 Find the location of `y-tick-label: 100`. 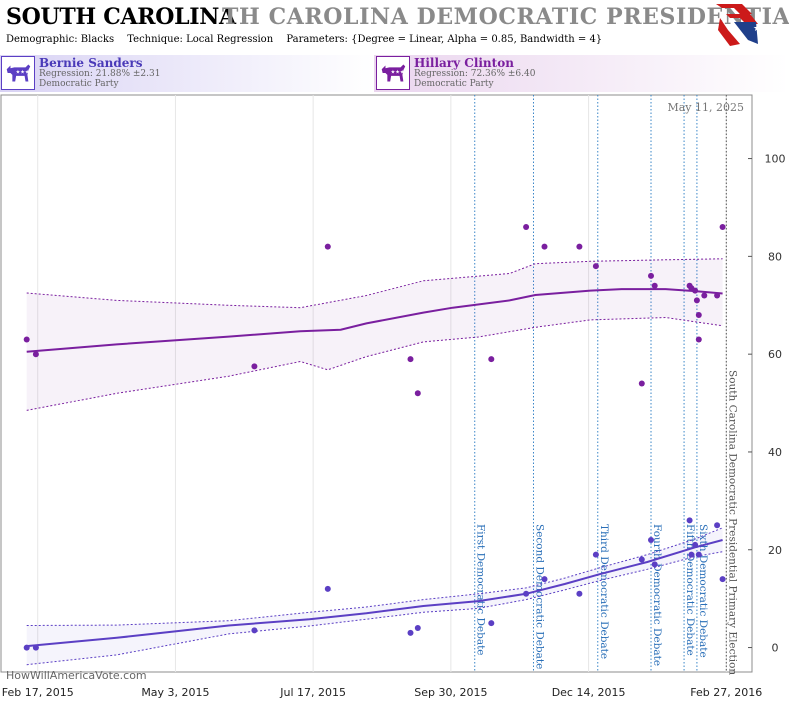

y-tick-label: 100 is located at coordinates (775, 159).